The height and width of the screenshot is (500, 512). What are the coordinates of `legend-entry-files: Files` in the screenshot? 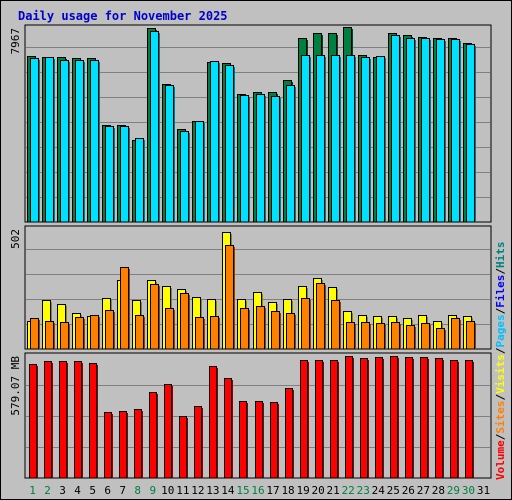 It's located at (500, 291).